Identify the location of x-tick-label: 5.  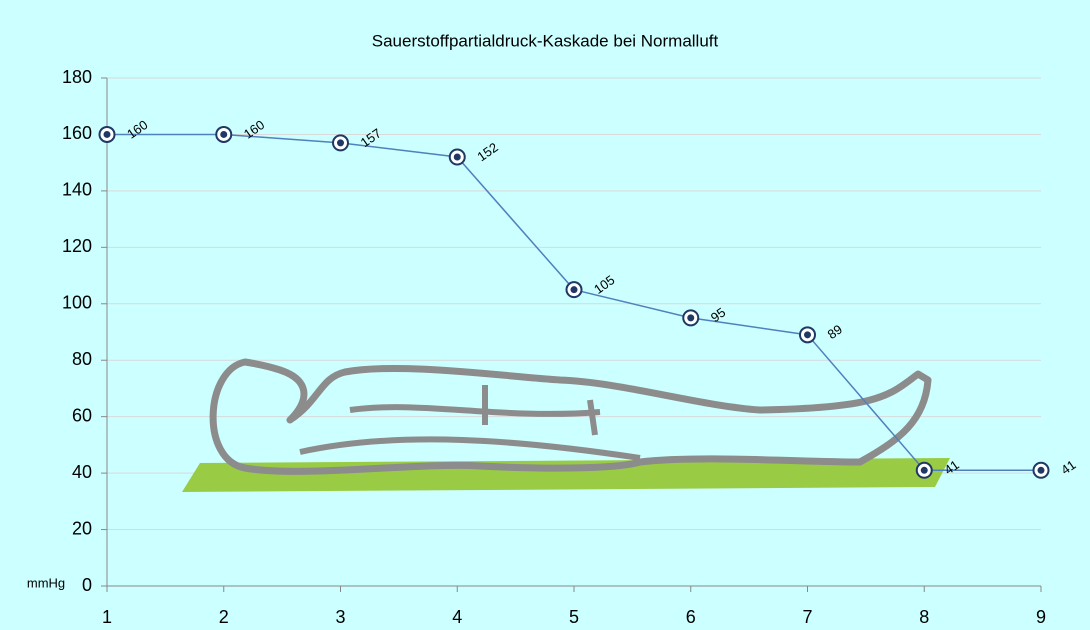
(574, 617).